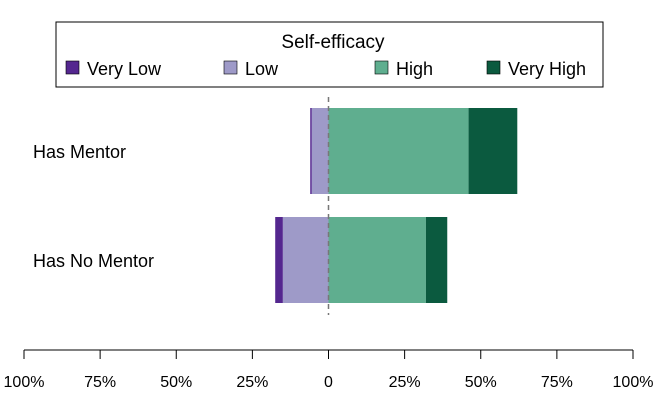  Describe the element at coordinates (547, 69) in the screenshot. I see `legend-label-very-high: Very High` at that location.